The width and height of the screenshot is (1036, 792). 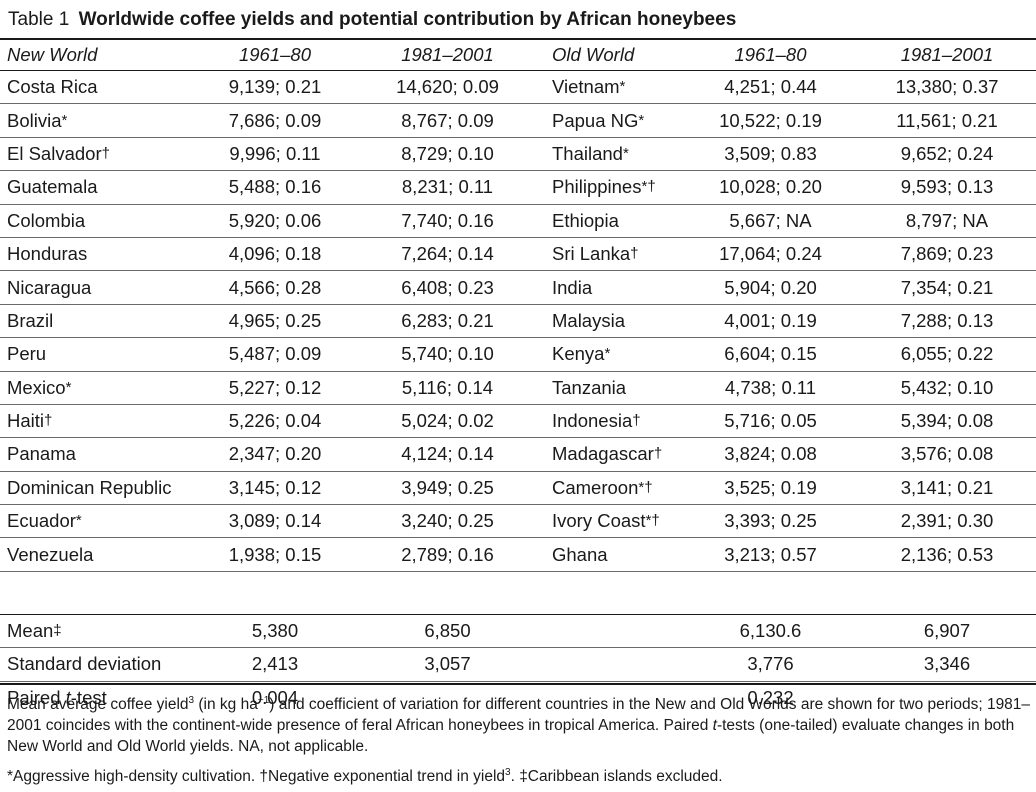 What do you see at coordinates (97, 87) in the screenshot?
I see `new-world-country: Costa Rica` at bounding box center [97, 87].